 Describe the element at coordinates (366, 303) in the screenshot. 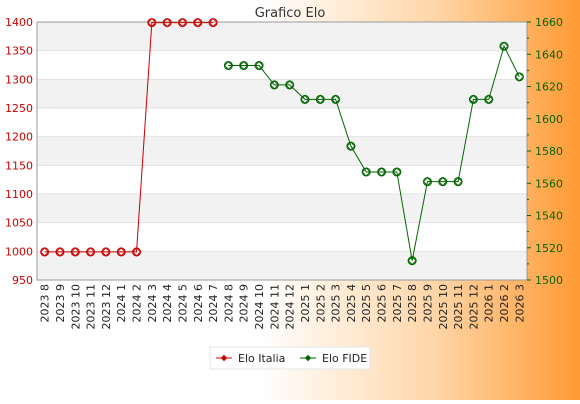

I see `x-tick-label: 2025 5` at that location.